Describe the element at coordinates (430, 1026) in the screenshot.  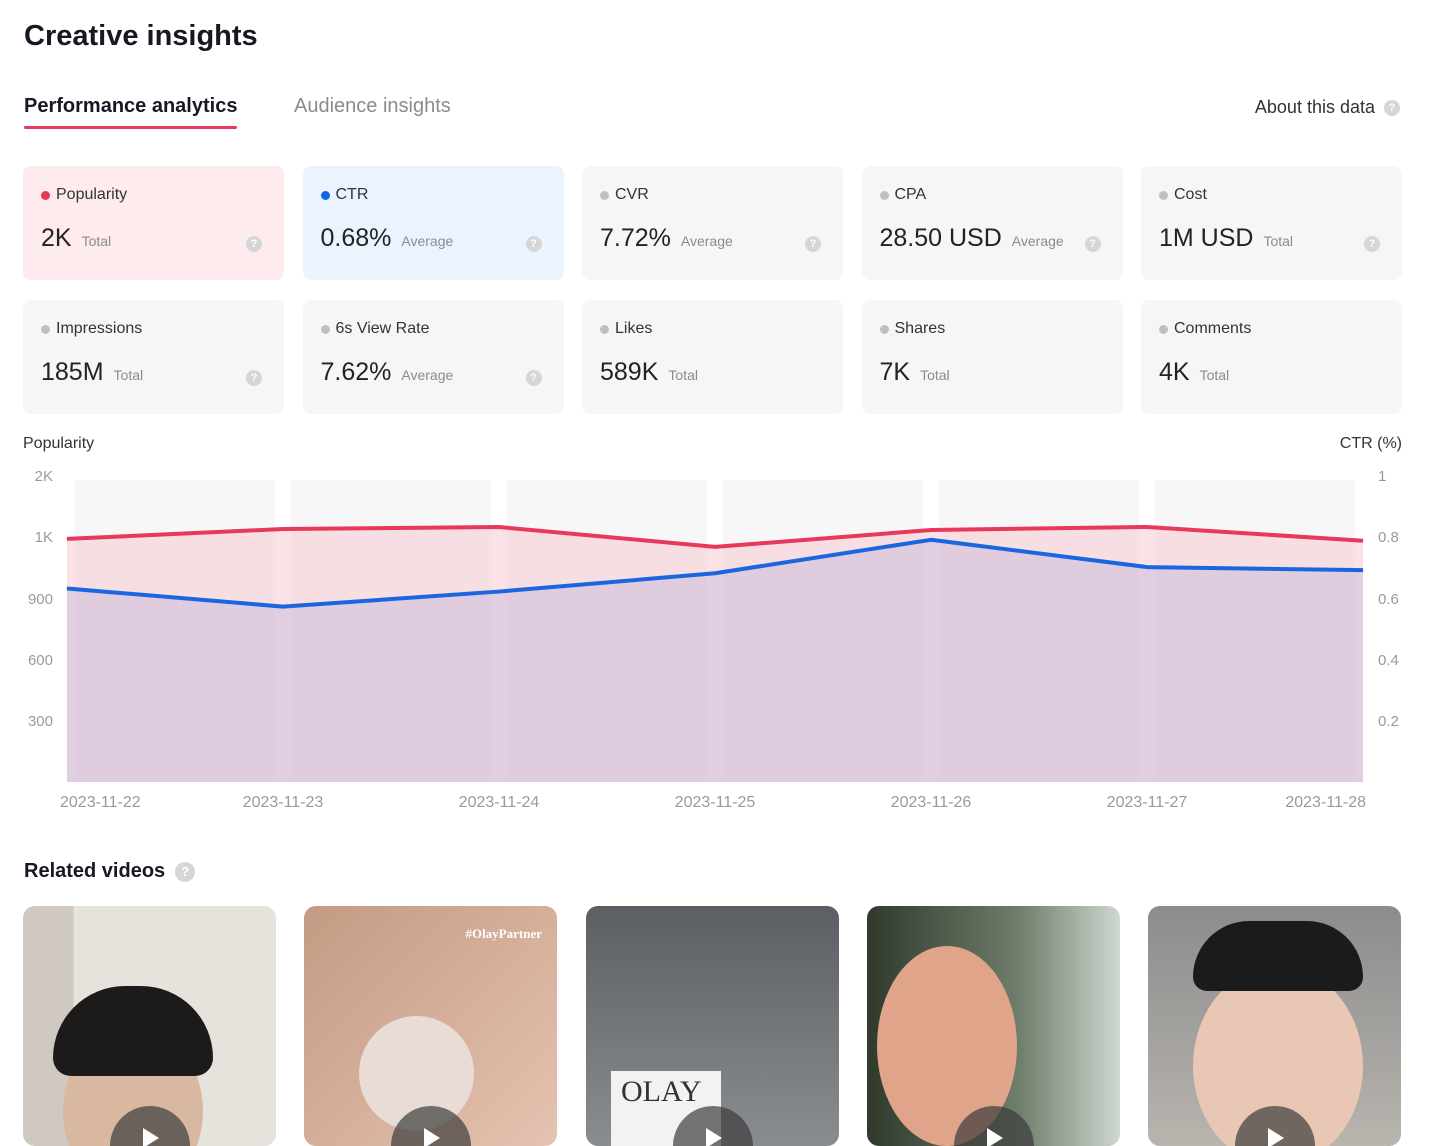
I see `video-thumbnail-2: #OlayPartner` at that location.